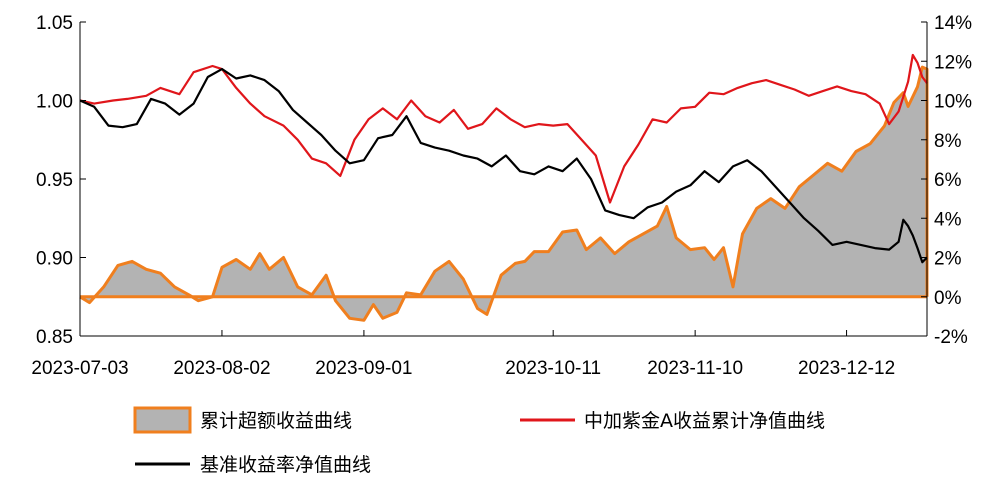 Image resolution: width=1005 pixels, height=480 pixels. What do you see at coordinates (221, 368) in the screenshot?
I see `x-tick-label: 2023-08-02` at bounding box center [221, 368].